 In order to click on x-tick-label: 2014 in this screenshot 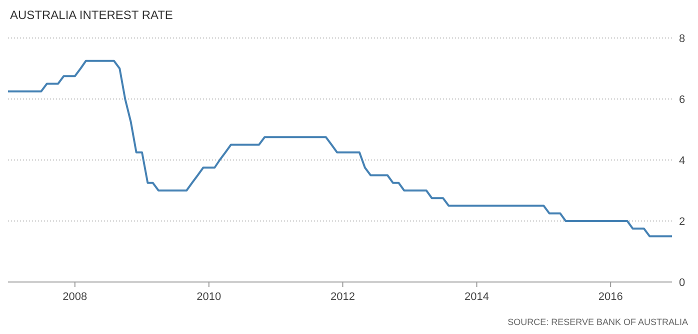, I will do `click(476, 297)`.